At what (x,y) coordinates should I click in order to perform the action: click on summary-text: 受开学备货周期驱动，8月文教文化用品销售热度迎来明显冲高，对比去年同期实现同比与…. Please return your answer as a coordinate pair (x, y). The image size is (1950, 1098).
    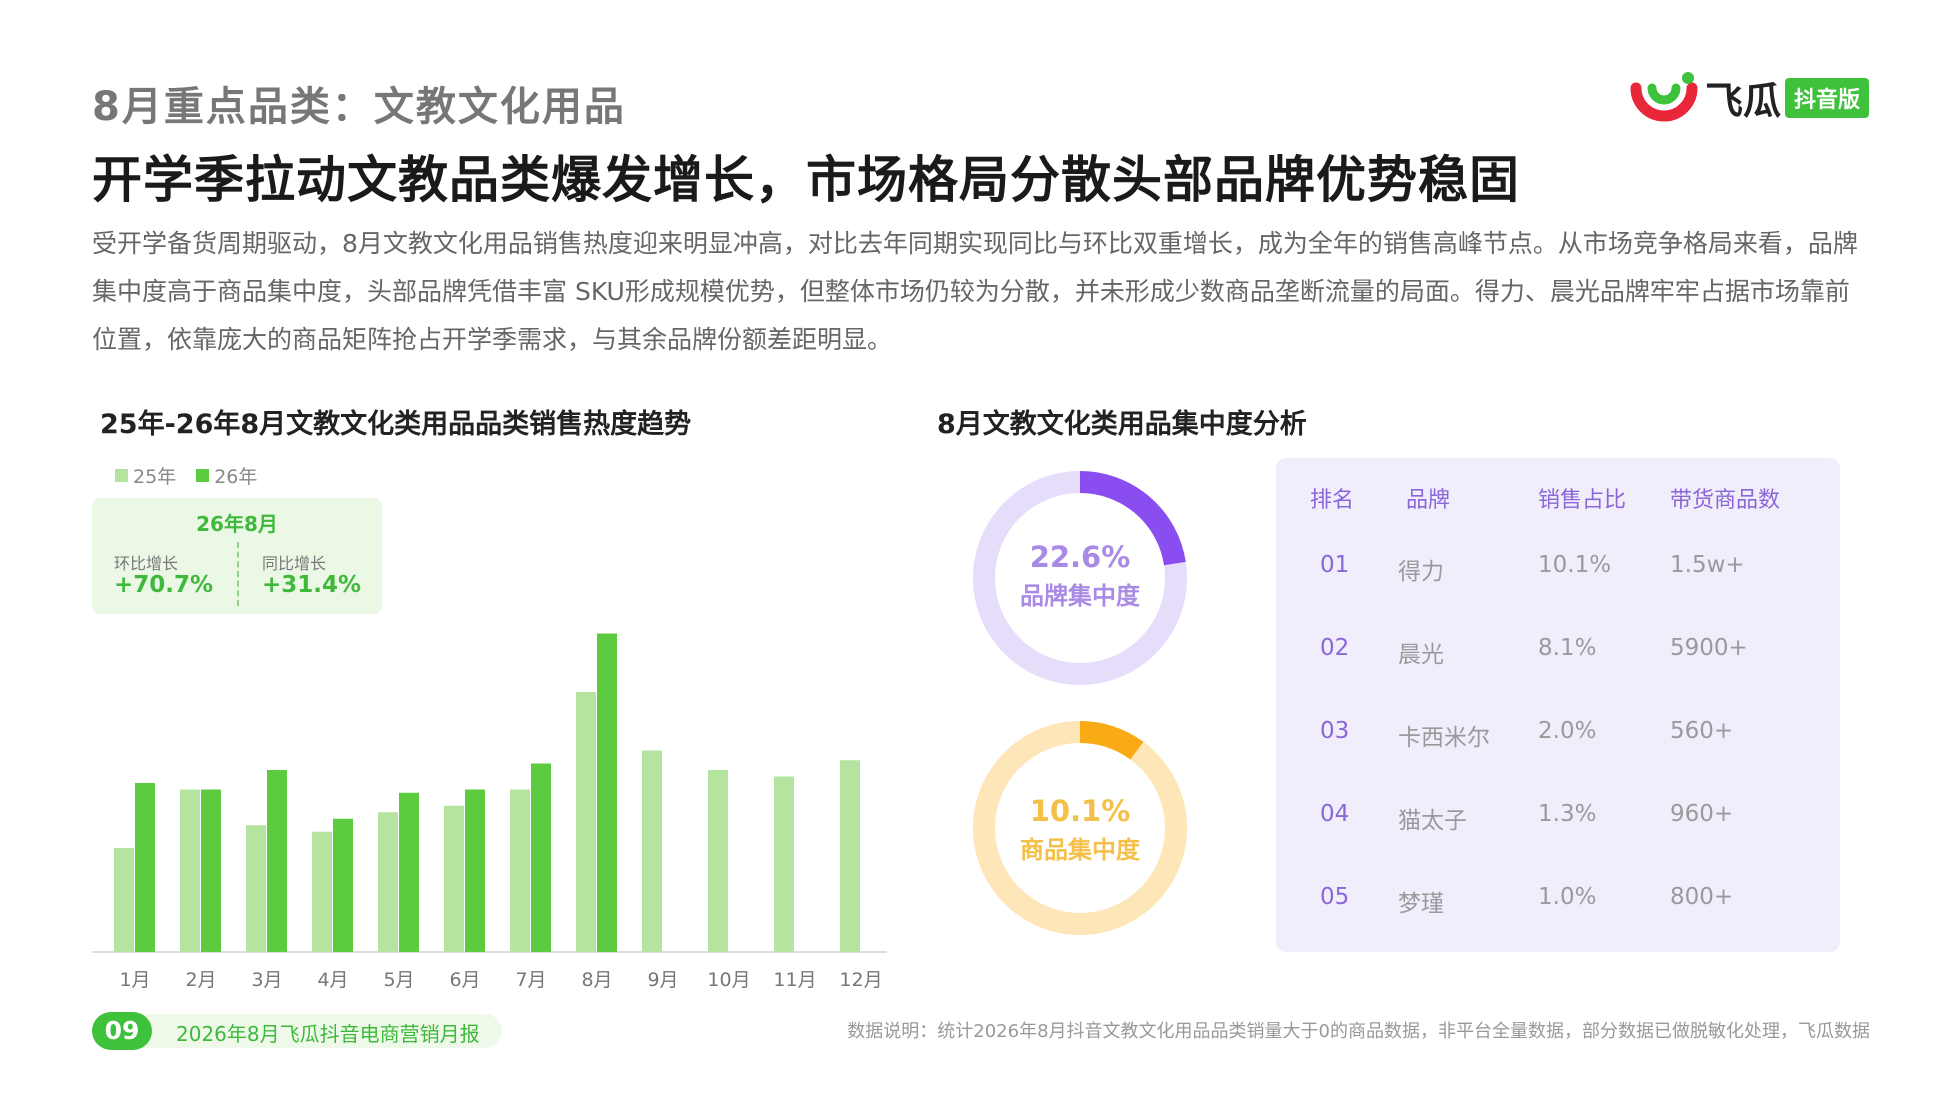
    Looking at the image, I should click on (975, 291).